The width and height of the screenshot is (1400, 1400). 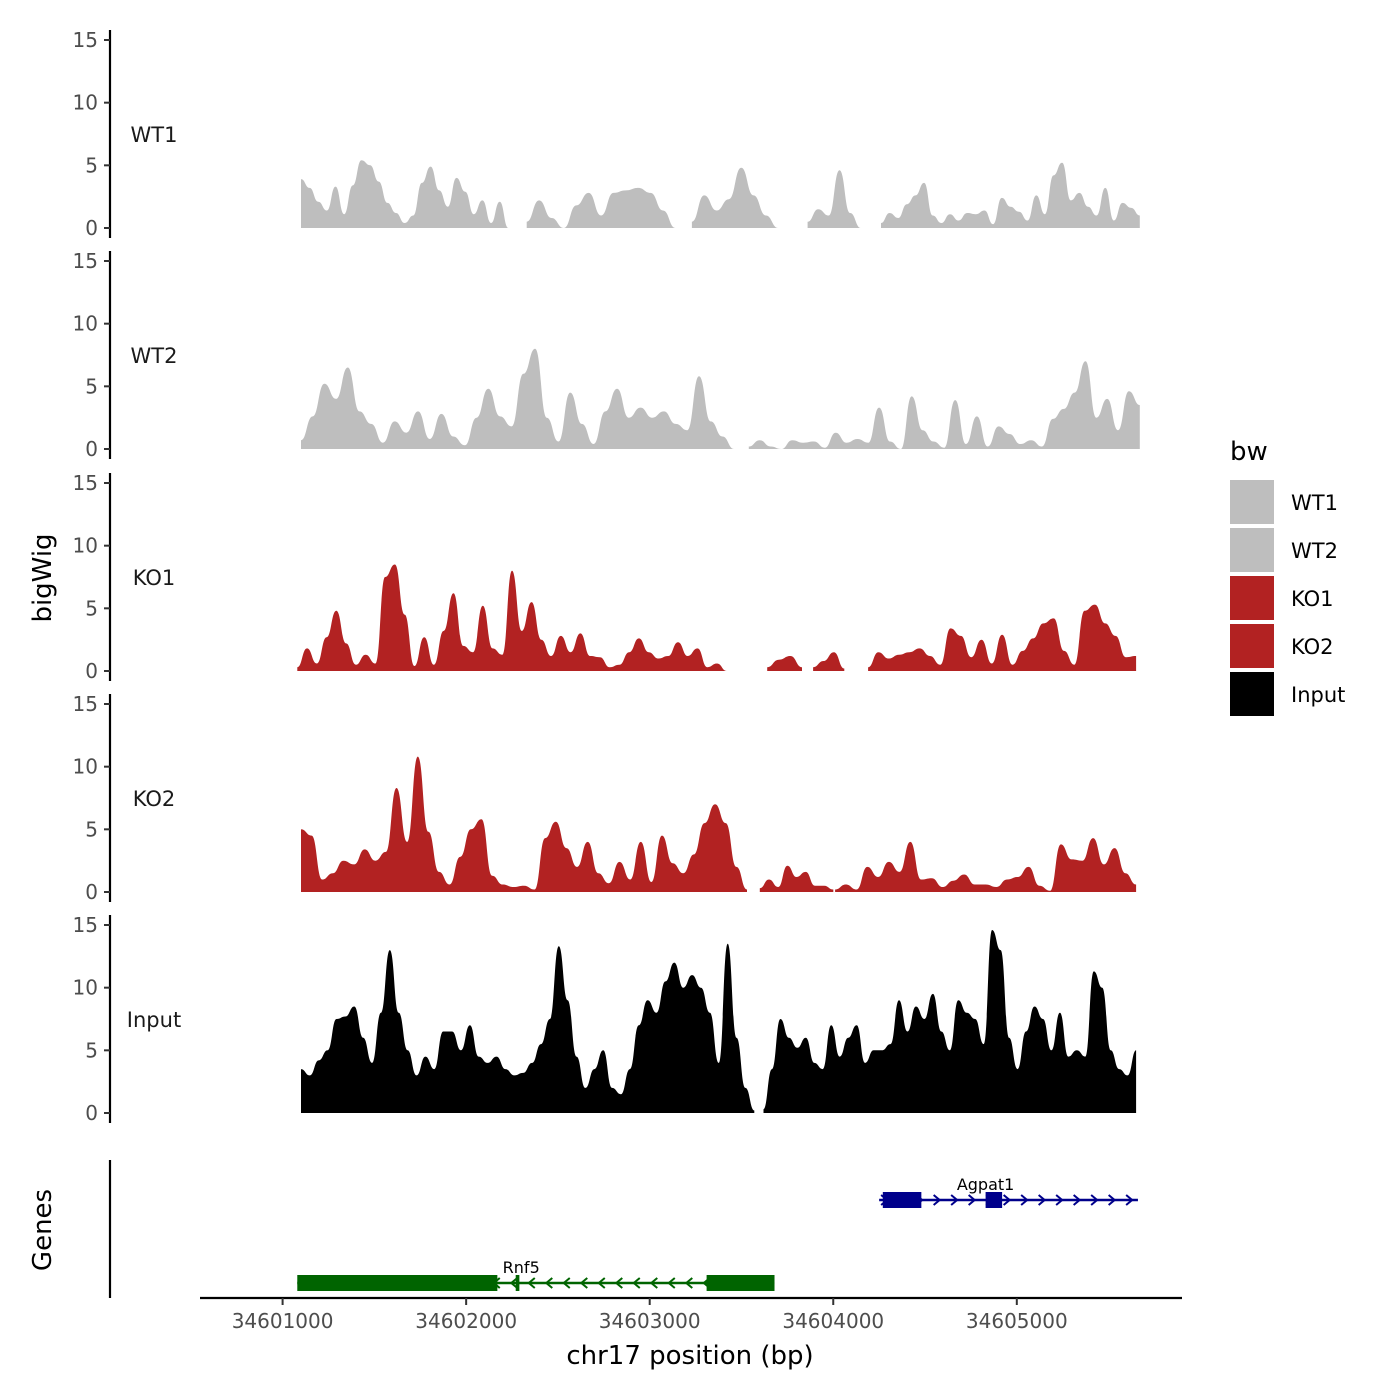 I want to click on x-tick-label: 34601000, so click(x=283, y=1321).